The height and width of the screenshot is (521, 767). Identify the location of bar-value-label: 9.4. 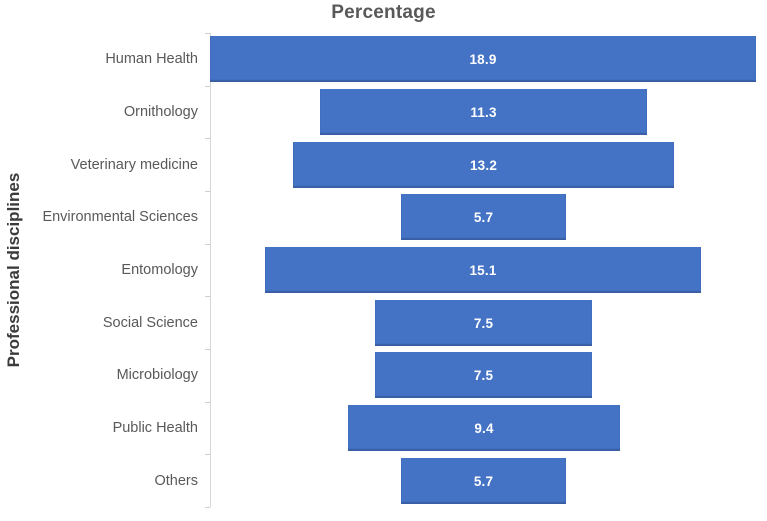
(484, 428).